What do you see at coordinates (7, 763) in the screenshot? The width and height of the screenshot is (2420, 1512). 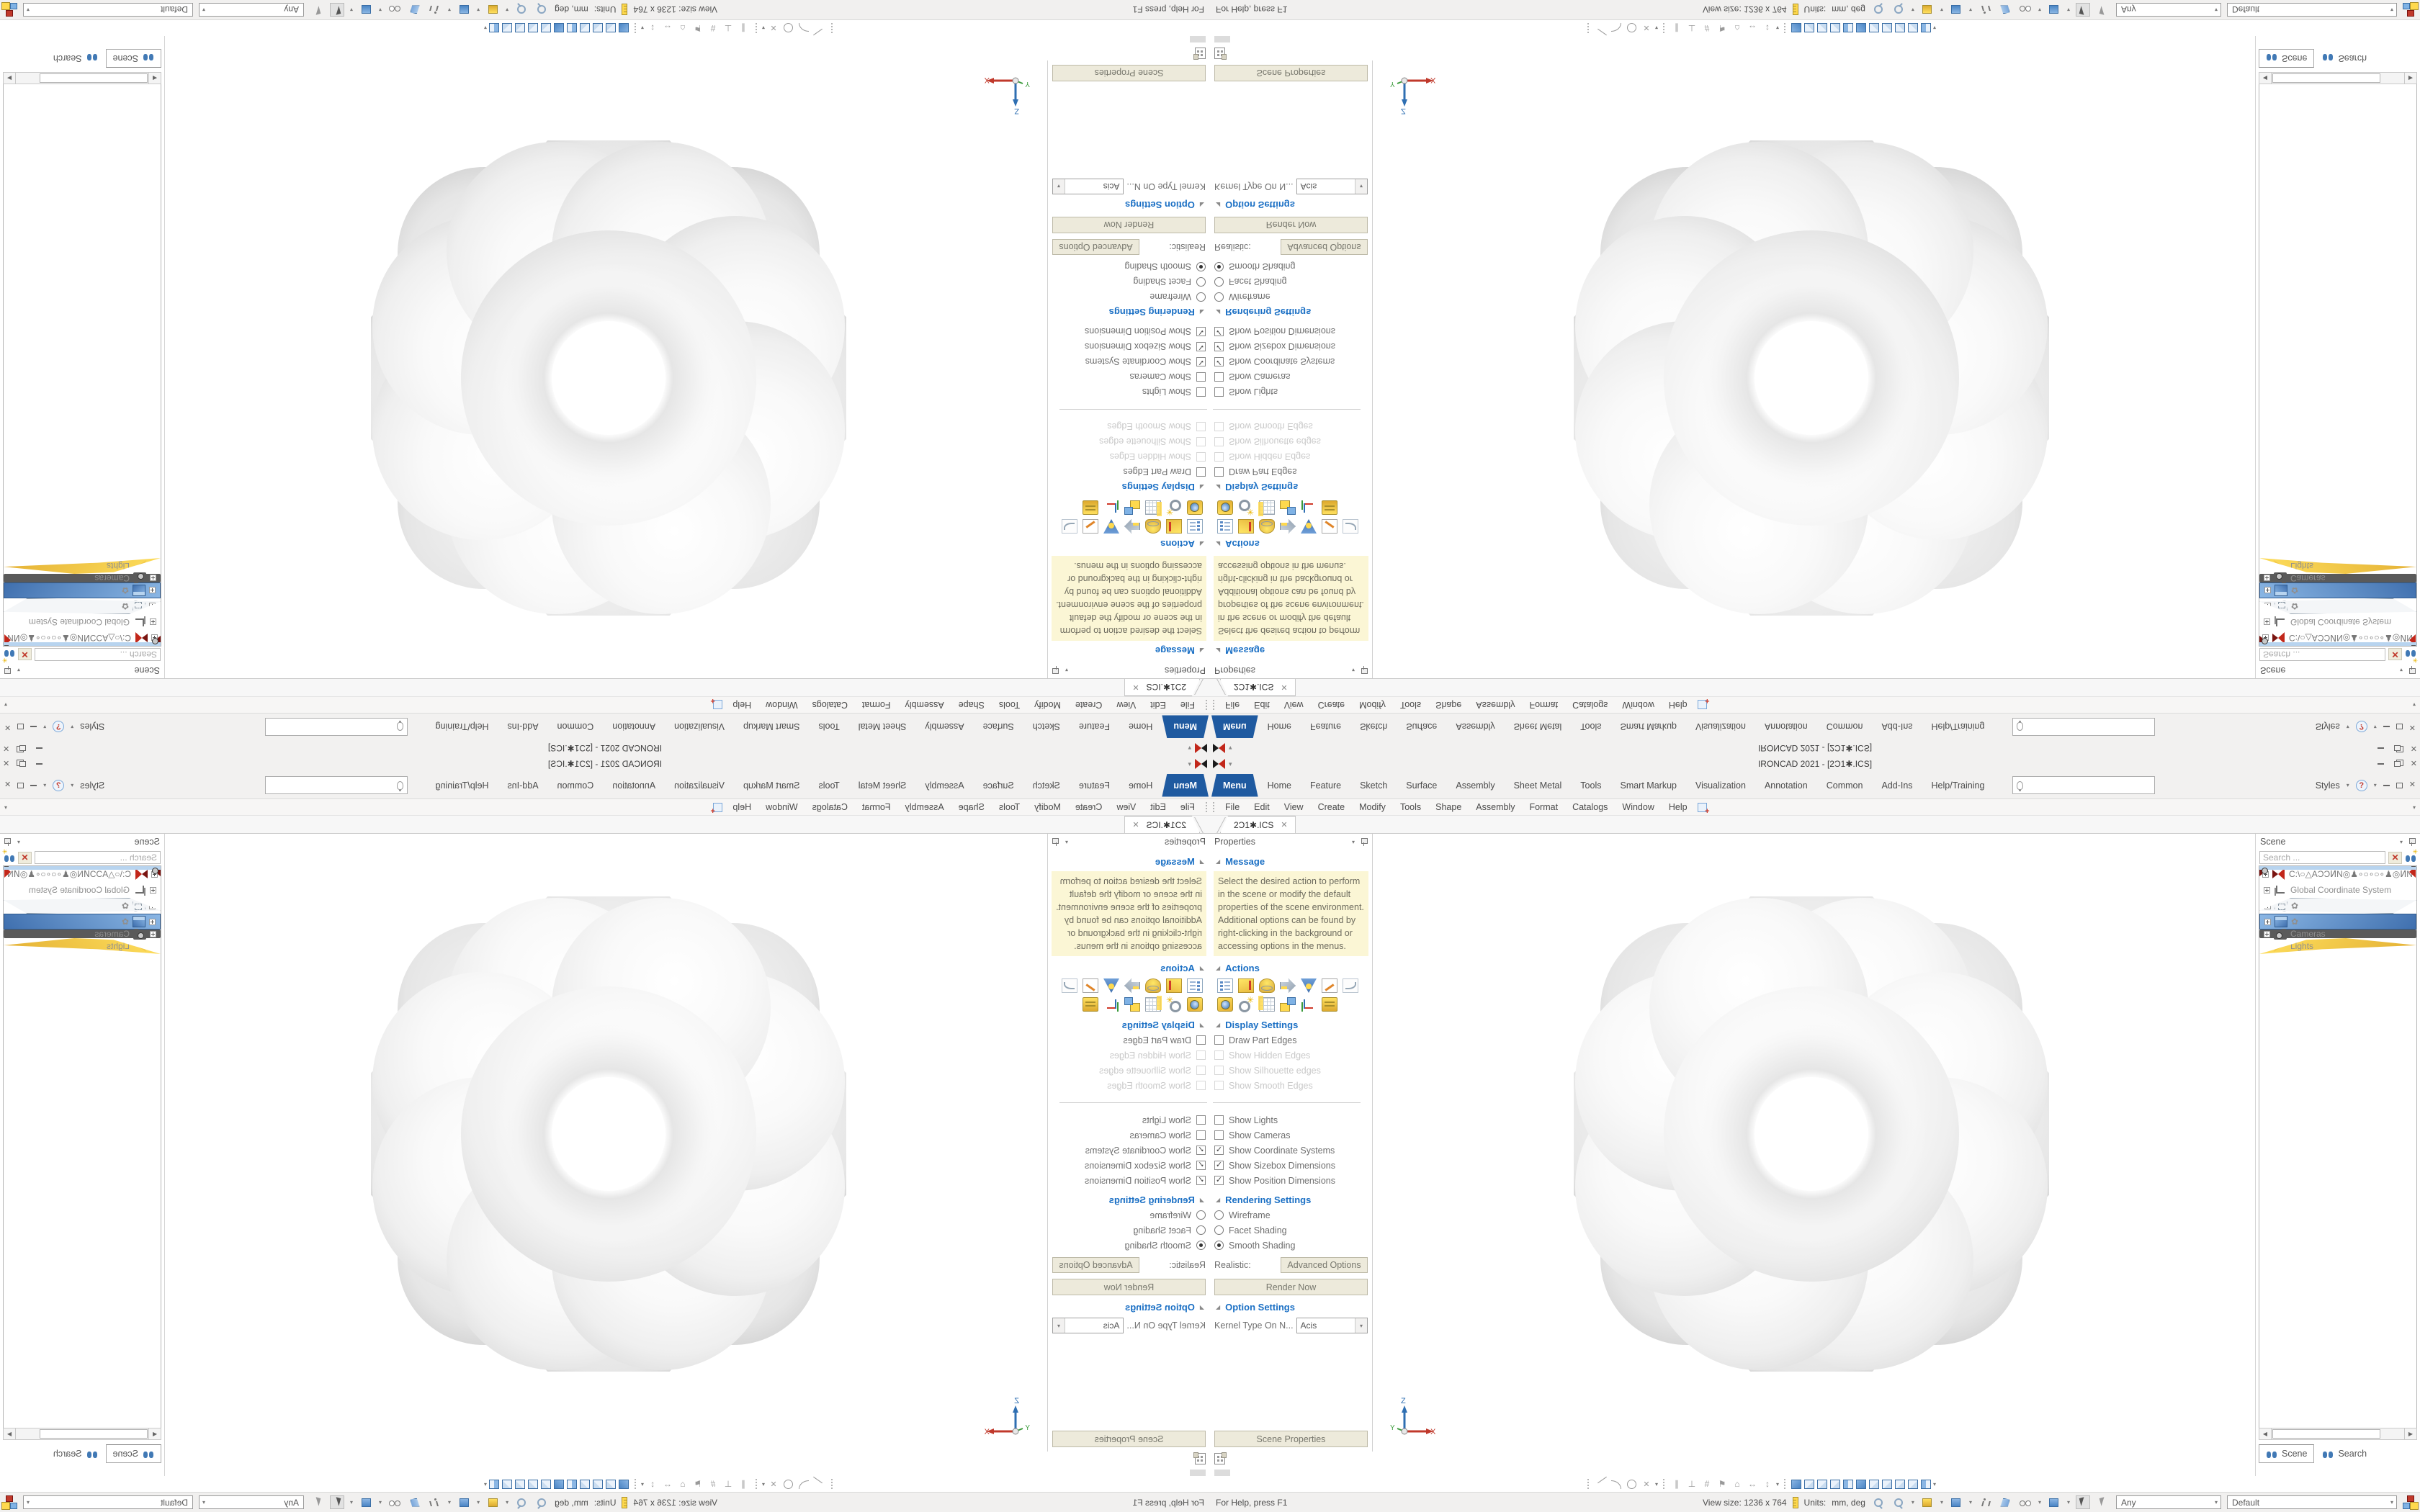 I see `close-icon: ✕` at bounding box center [7, 763].